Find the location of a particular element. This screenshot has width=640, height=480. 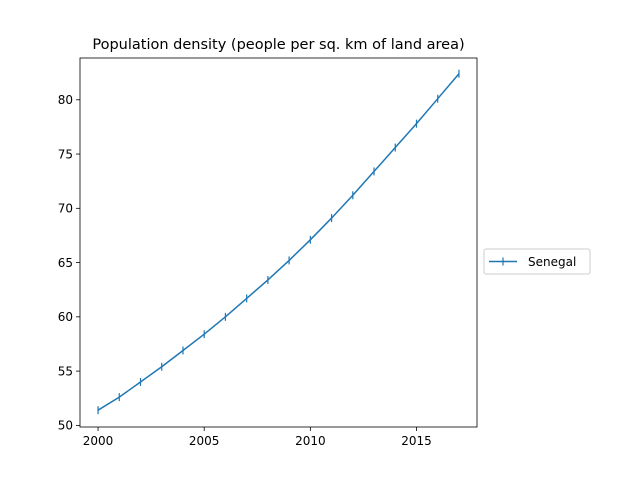

y-tick-label: 60 is located at coordinates (65, 317).